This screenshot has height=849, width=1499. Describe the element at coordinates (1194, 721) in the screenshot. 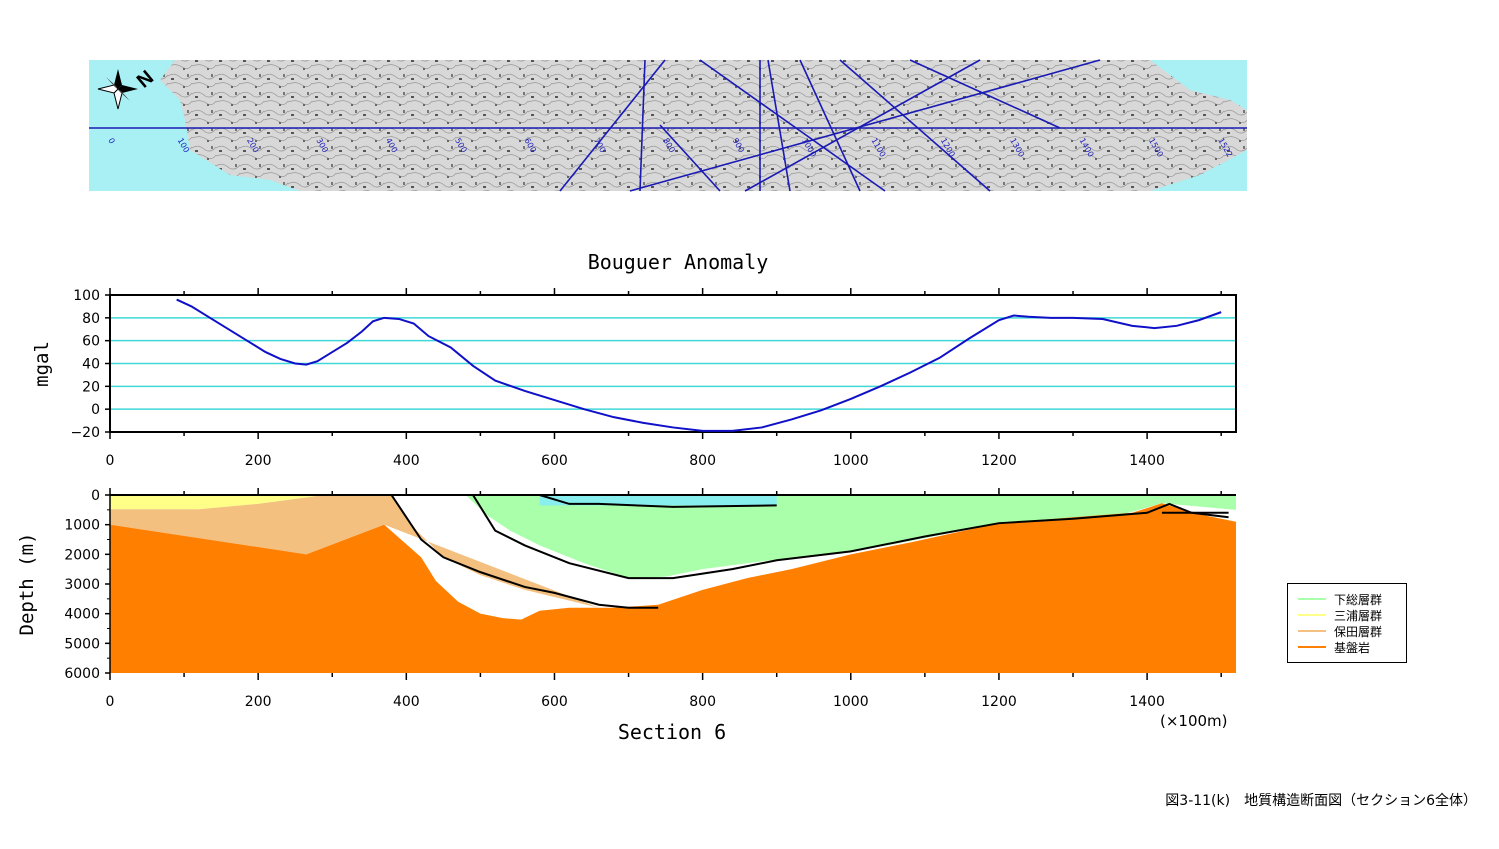

I see `x-unit-note: (×100m)` at that location.